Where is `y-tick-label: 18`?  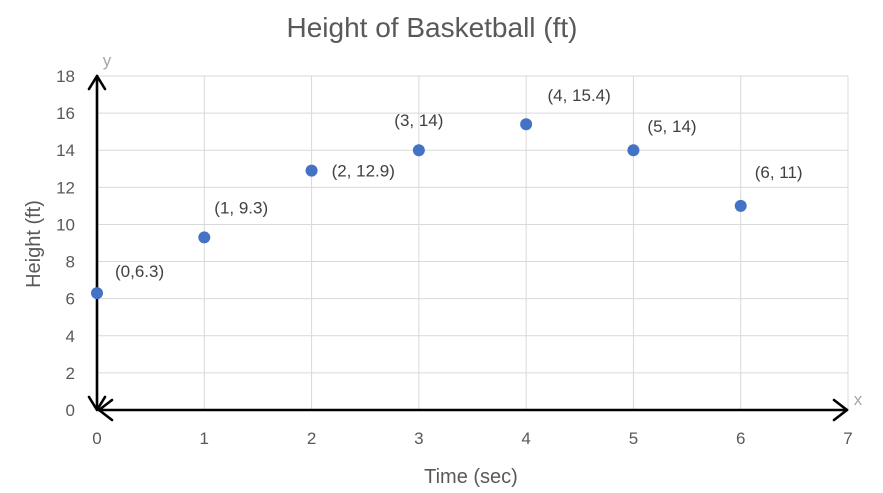
y-tick-label: 18 is located at coordinates (65, 76).